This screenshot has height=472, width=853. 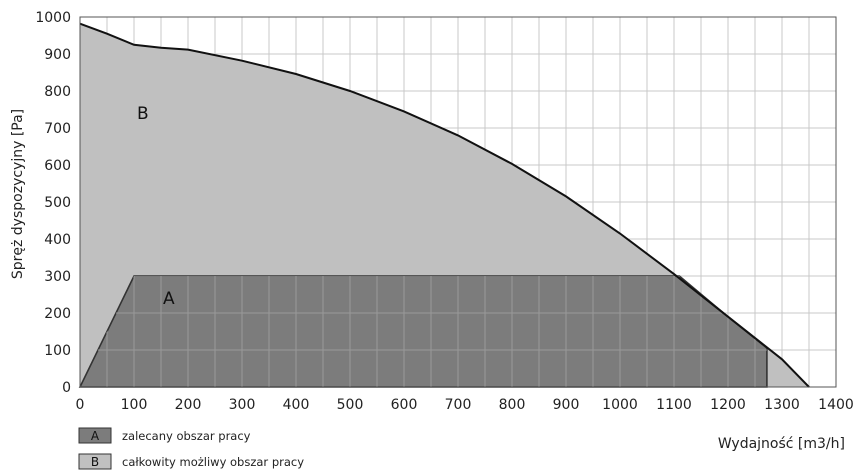 What do you see at coordinates (782, 405) in the screenshot?
I see `x-tick-label: 1300` at bounding box center [782, 405].